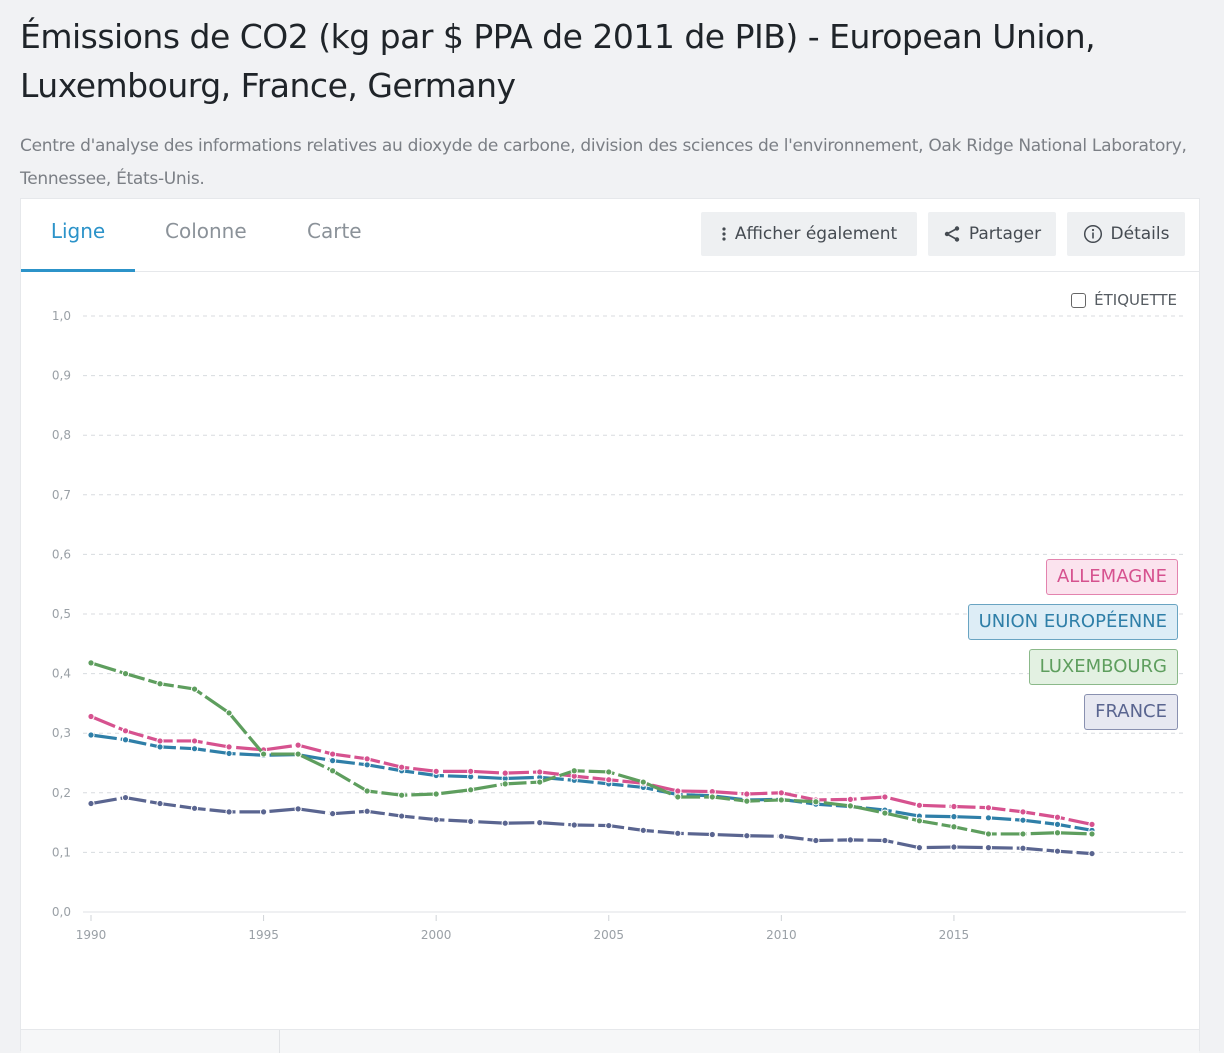  Describe the element at coordinates (1079, 300) in the screenshot. I see `label-checkbox` at that location.